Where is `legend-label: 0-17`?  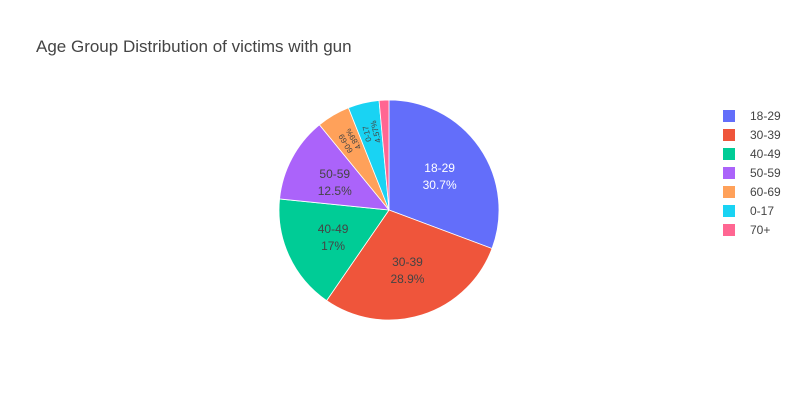
legend-label: 0-17 is located at coordinates (762, 211).